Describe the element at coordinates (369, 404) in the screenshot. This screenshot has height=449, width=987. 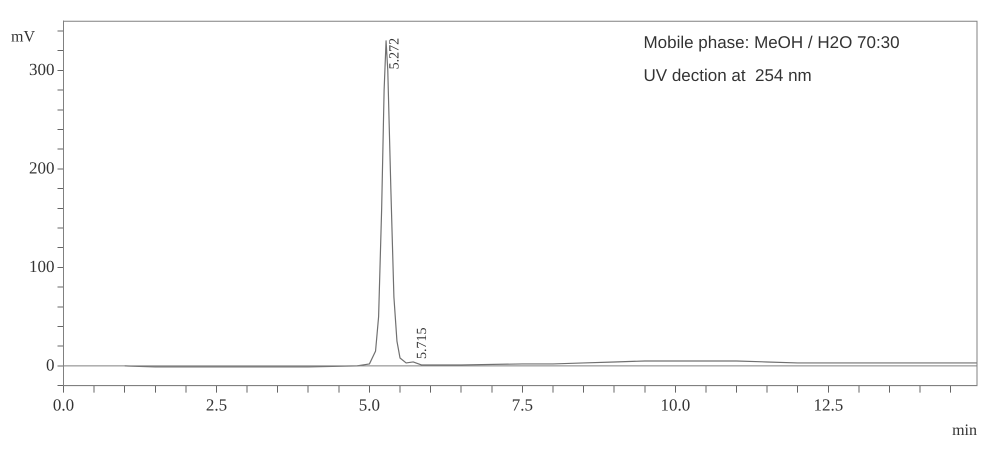
I see `x-tick-label: 5.0` at that location.